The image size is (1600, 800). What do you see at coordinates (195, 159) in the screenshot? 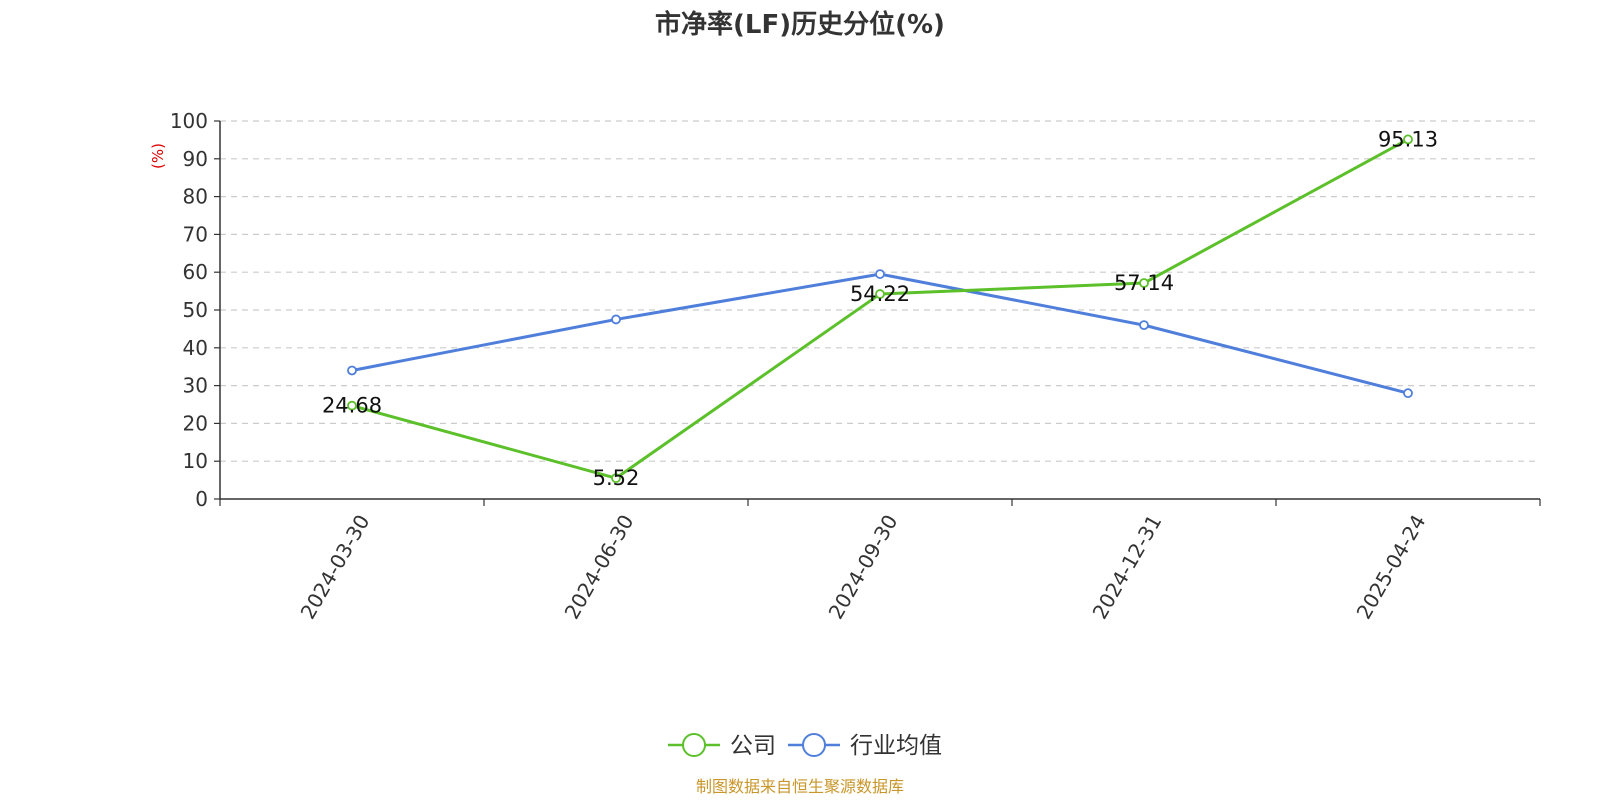
I see `y-tick-label: 90` at bounding box center [195, 159].